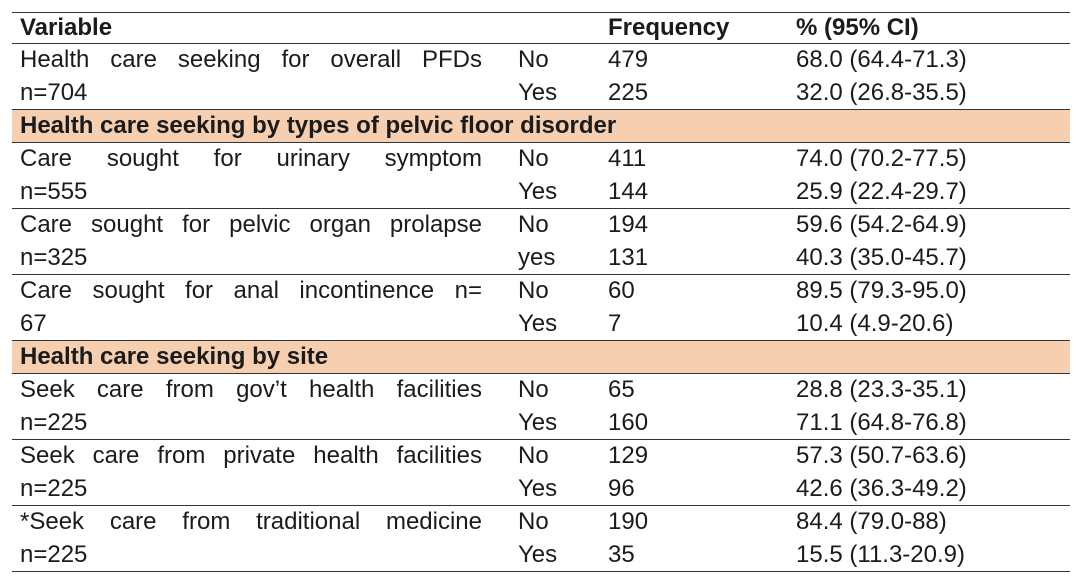 The image size is (1080, 588). What do you see at coordinates (628, 422) in the screenshot?
I see `frequency-value: 160` at bounding box center [628, 422].